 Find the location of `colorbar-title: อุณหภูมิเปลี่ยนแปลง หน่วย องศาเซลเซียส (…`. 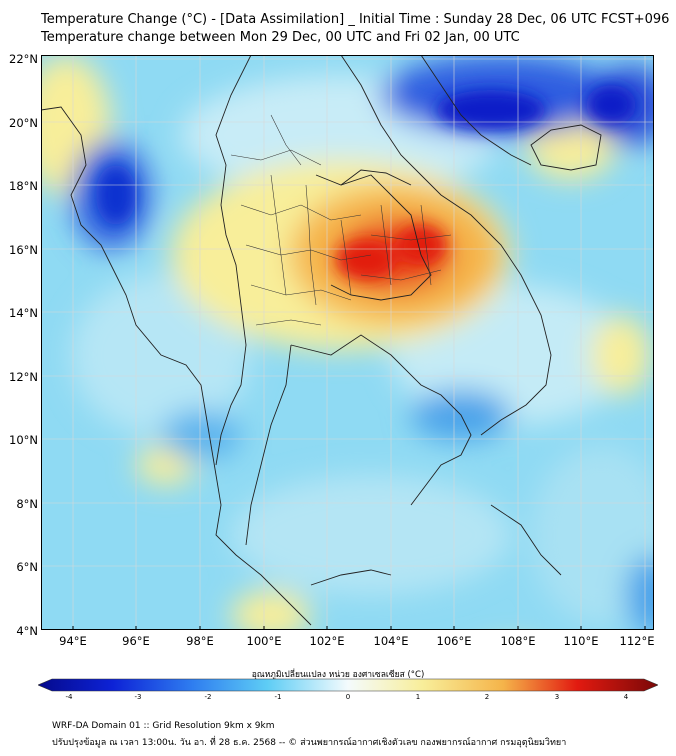

colorbar-title: อุณหภูมิเปลี่ยนแปลง หน่วย องศาเซลเซียส (… is located at coordinates (338, 675).